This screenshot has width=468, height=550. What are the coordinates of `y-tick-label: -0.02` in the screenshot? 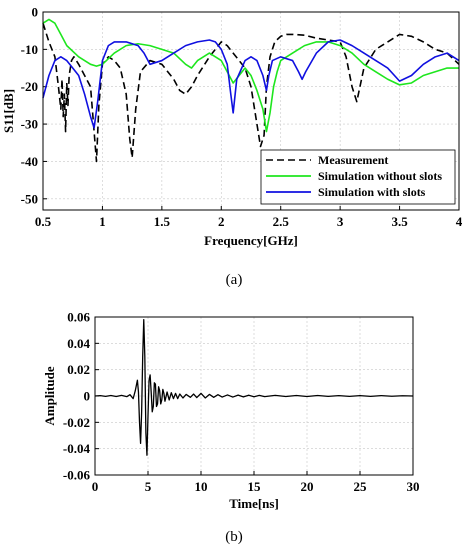 It's located at (76, 422).